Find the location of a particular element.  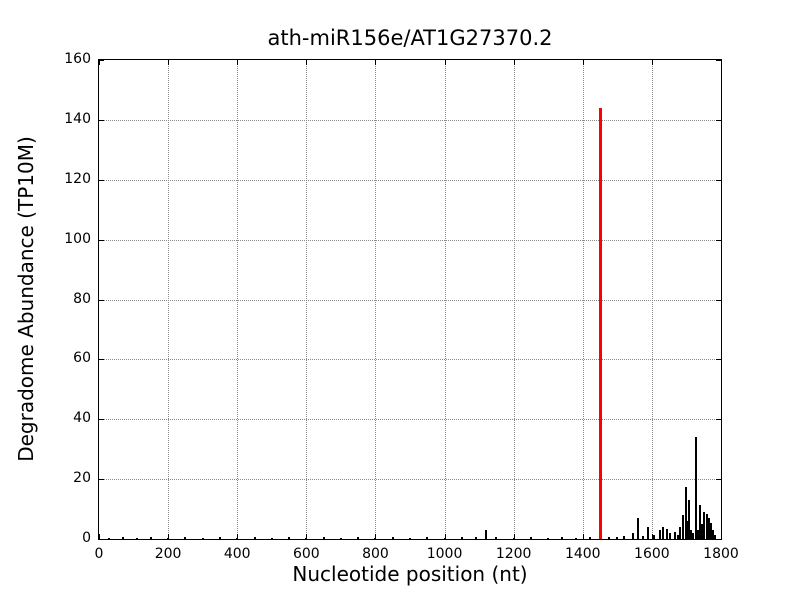

x-tick-label-400: 400 is located at coordinates (237, 554).